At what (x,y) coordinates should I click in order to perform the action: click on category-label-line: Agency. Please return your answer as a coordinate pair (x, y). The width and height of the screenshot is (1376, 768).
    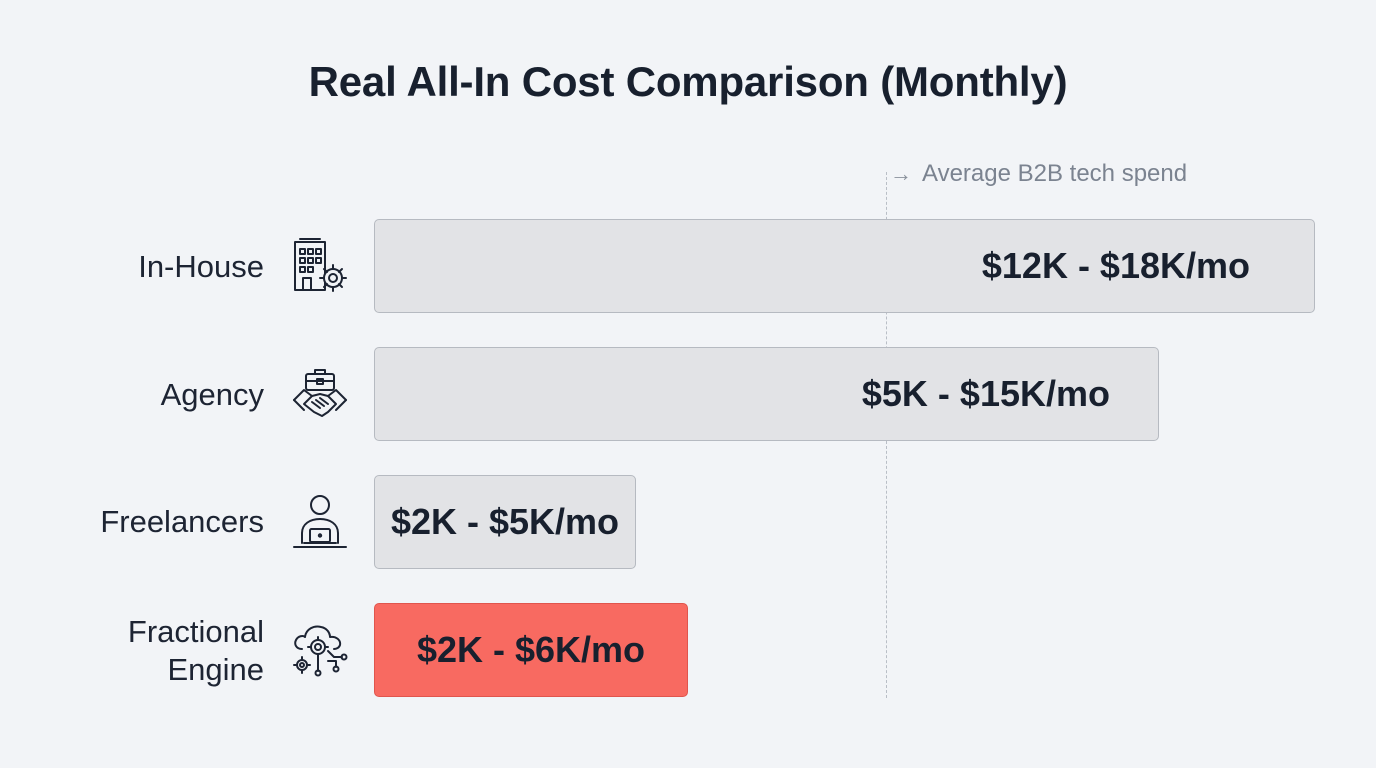
    Looking at the image, I should click on (212, 394).